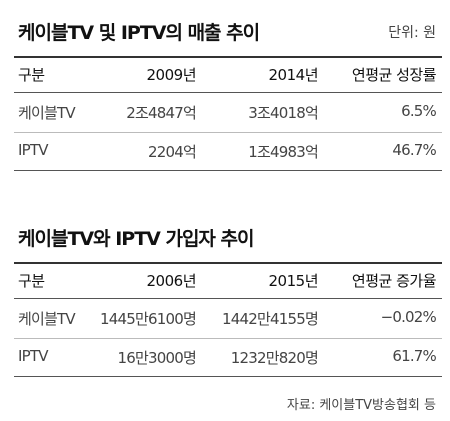  I want to click on header-cell: 2006년, so click(171, 281).